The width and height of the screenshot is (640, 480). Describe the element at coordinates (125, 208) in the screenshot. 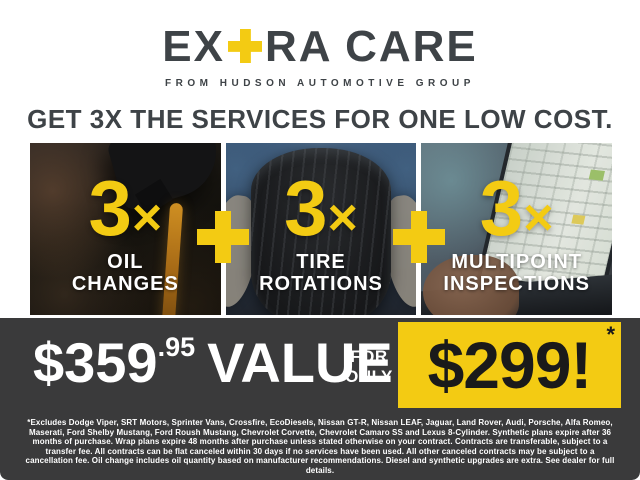

I see `multiplier-oil: 3×` at that location.